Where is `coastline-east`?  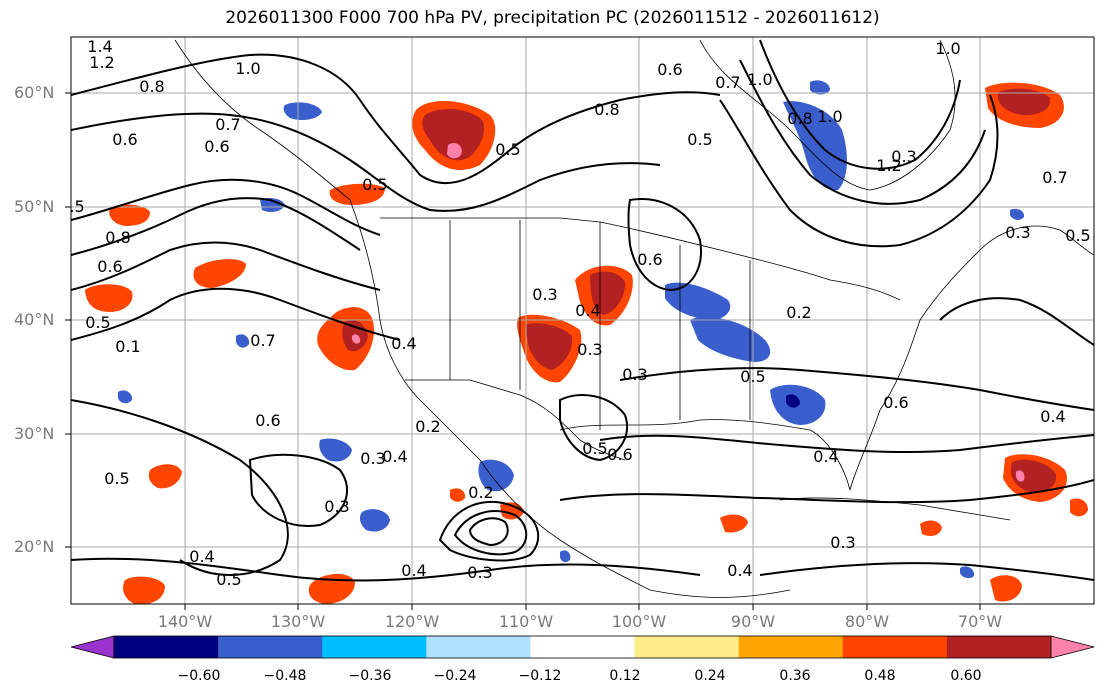
coastline-east is located at coordinates (986, 318).